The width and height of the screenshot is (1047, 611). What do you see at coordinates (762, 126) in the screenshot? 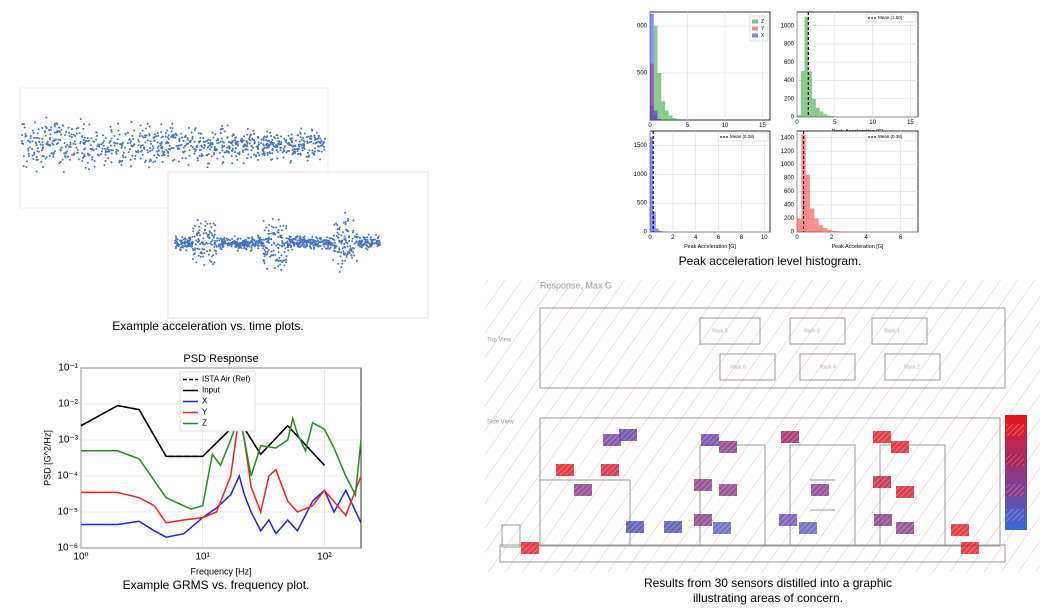
I see `x-tick-label: 15` at bounding box center [762, 126].